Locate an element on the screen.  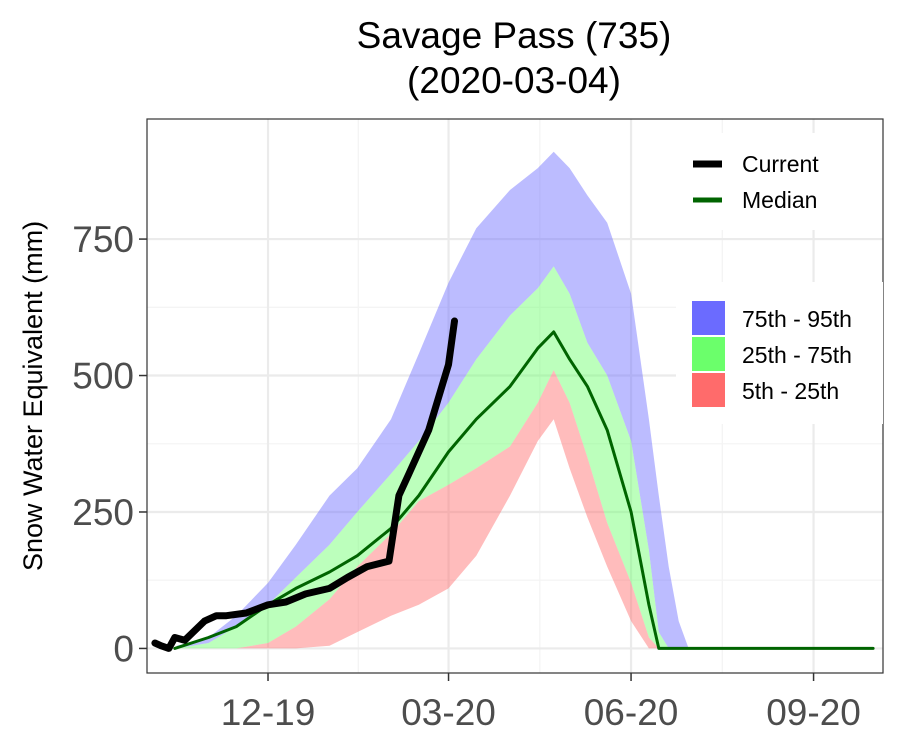
chart-subtitle: (2020-03-04) is located at coordinates (514, 80).